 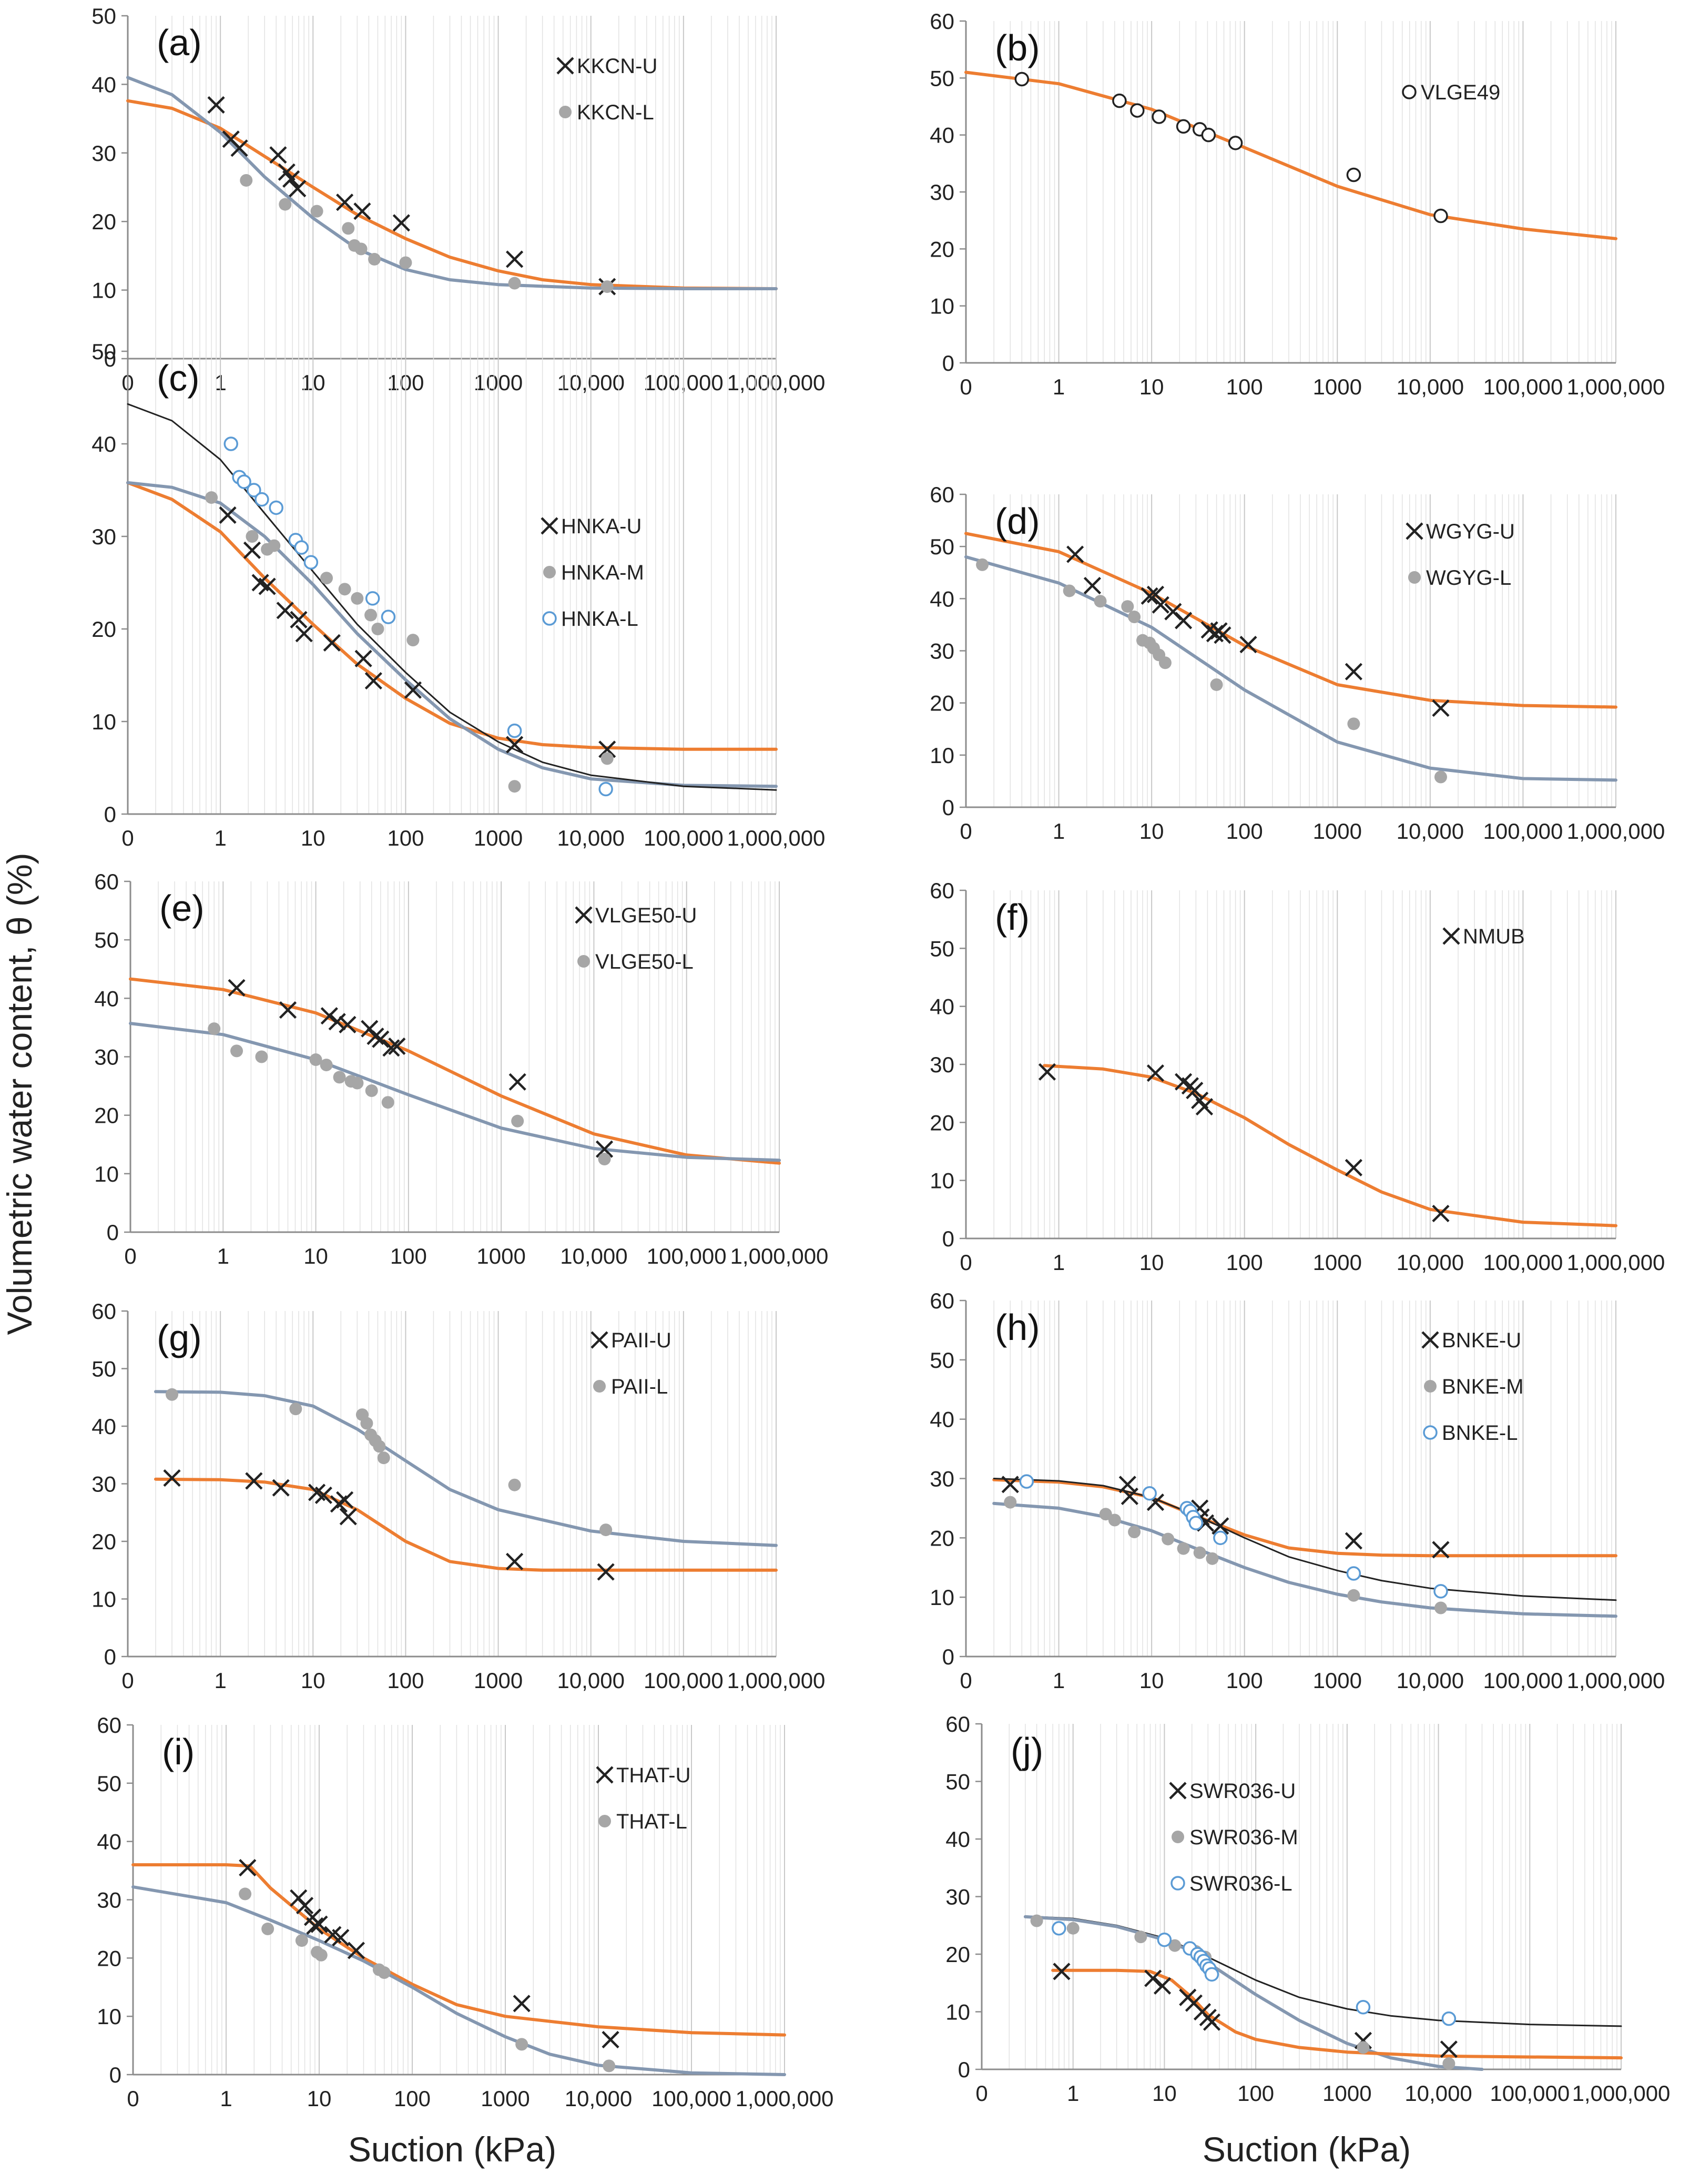 What do you see at coordinates (19, 1093) in the screenshot?
I see `y-axis-label: Volumetric water content, θ (%)` at bounding box center [19, 1093].